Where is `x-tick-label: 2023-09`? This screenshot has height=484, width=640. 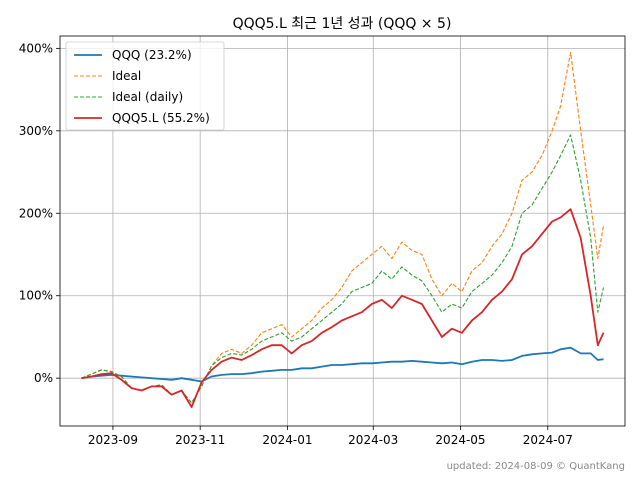
x-tick-label: 2023-09 is located at coordinates (113, 440).